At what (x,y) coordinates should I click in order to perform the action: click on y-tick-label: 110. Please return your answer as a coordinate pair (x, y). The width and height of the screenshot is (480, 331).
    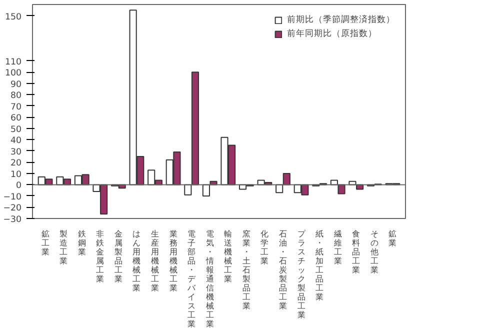
    Looking at the image, I should click on (13, 62).